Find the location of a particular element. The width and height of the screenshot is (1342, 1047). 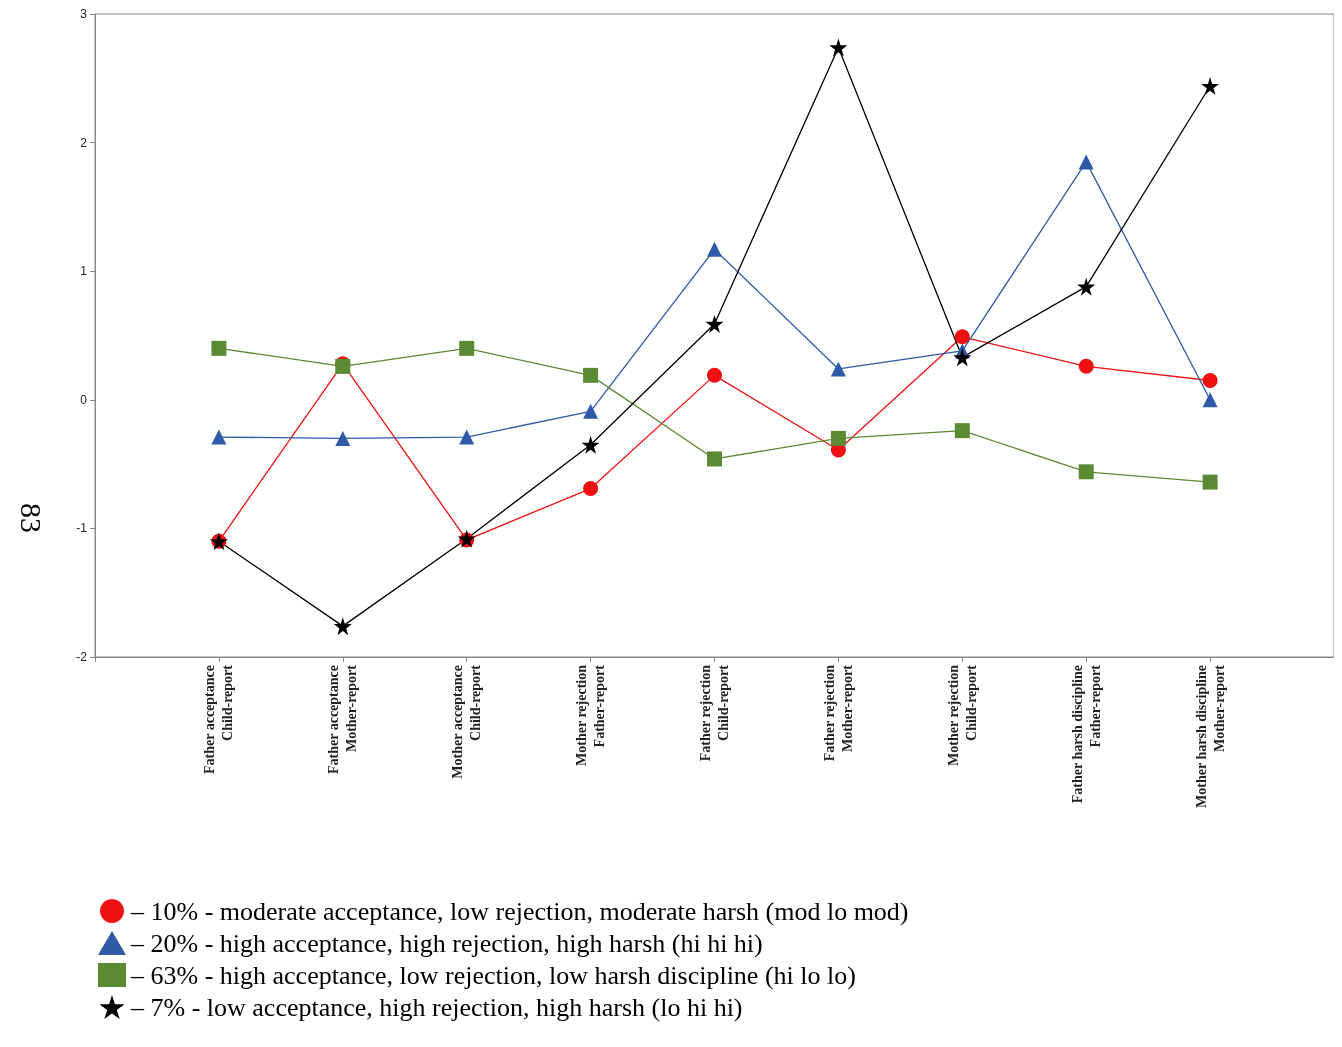

x-tick-label: Father harsh discipline Father-report is located at coordinates (1086, 734).